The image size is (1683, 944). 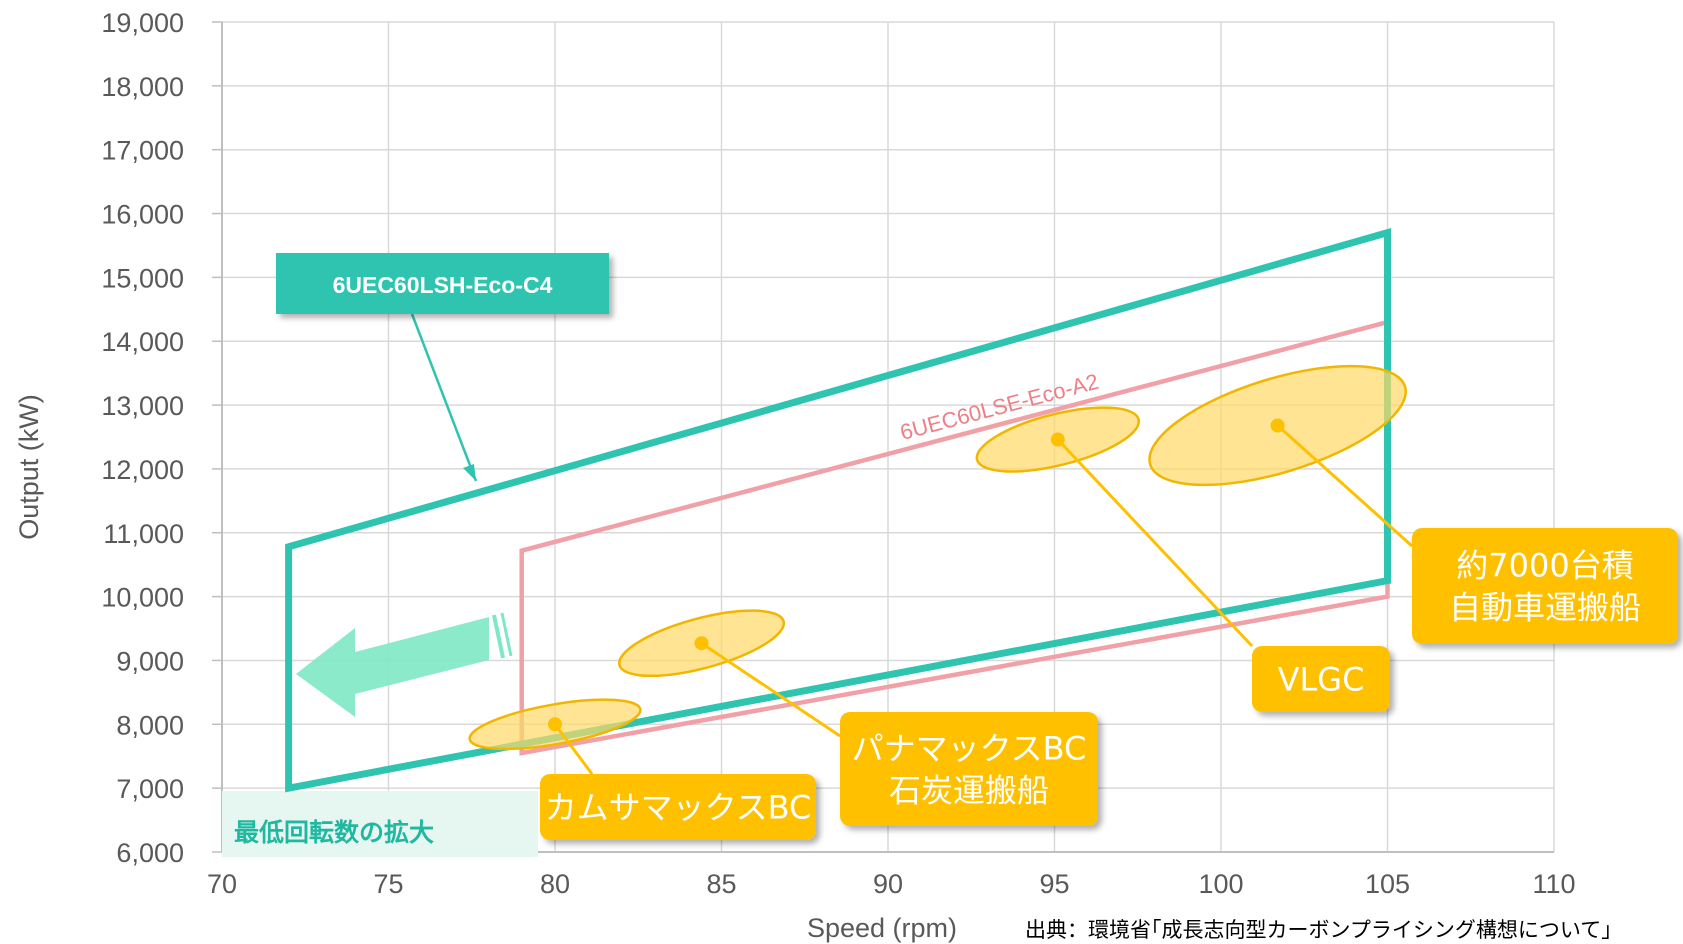 What do you see at coordinates (142, 278) in the screenshot?
I see `y-tick-label: 15,000` at bounding box center [142, 278].